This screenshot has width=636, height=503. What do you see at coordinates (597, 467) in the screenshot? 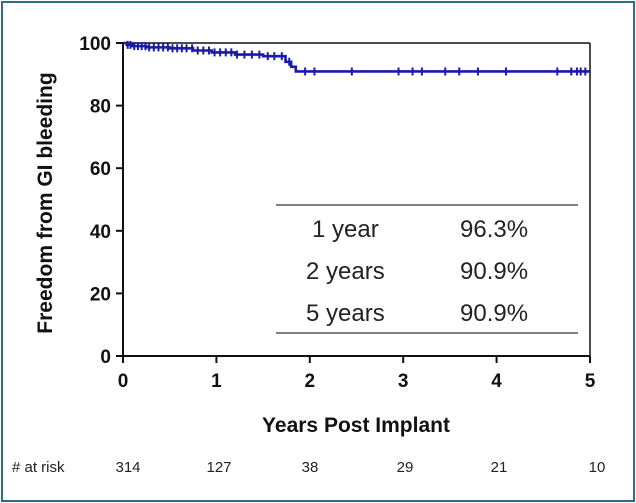
I see `at-risk-count: 10` at bounding box center [597, 467].